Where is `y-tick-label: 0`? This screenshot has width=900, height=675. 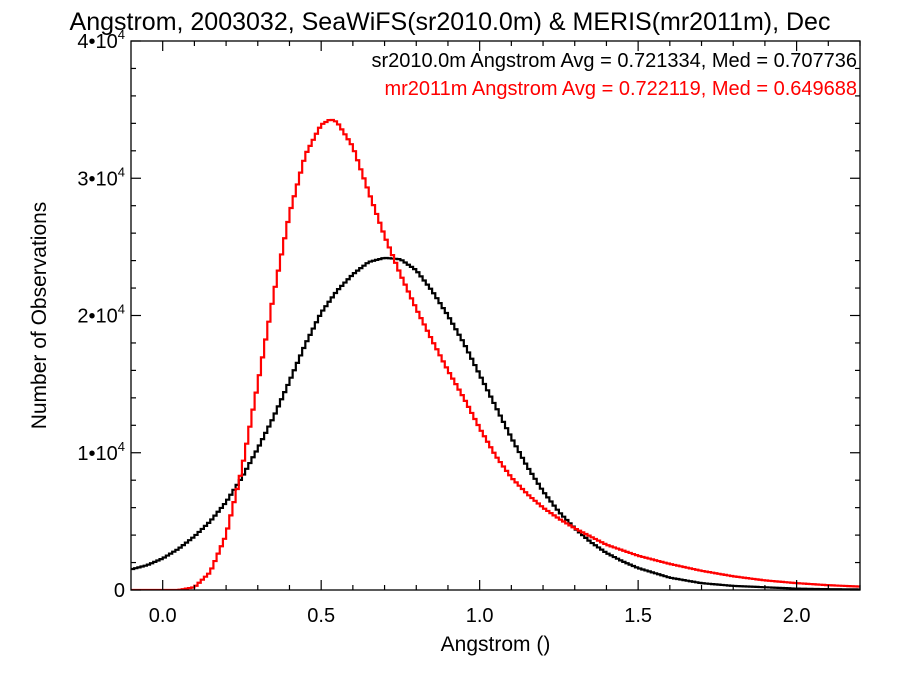 y-tick-label: 0 is located at coordinates (119, 591).